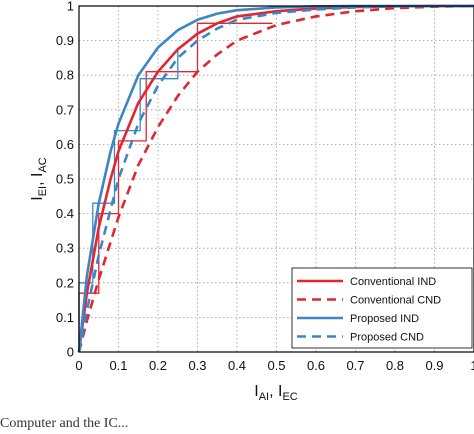 Image resolution: width=474 pixels, height=434 pixels. What do you see at coordinates (264, 397) in the screenshot?
I see `x-axis-label-sub1: AI` at bounding box center [264, 397].